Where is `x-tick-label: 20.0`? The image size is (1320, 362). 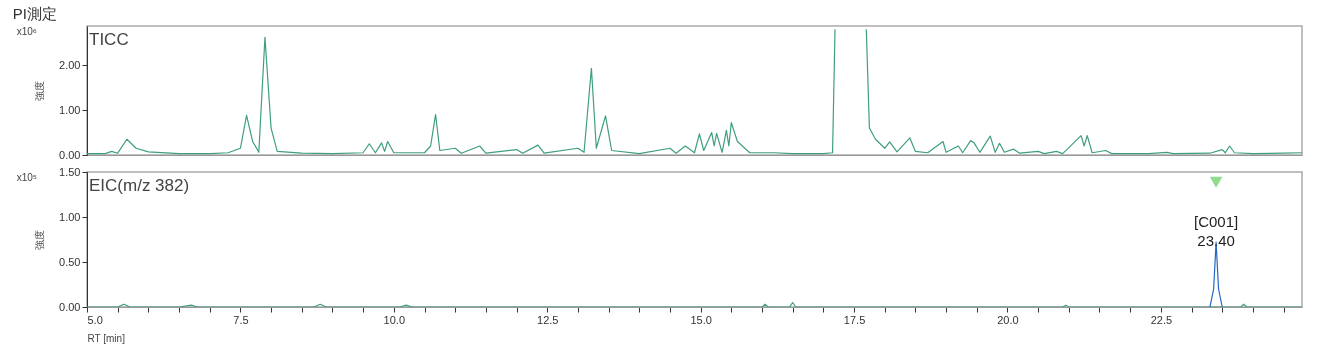 x-tick-label: 20.0 is located at coordinates (1008, 319).